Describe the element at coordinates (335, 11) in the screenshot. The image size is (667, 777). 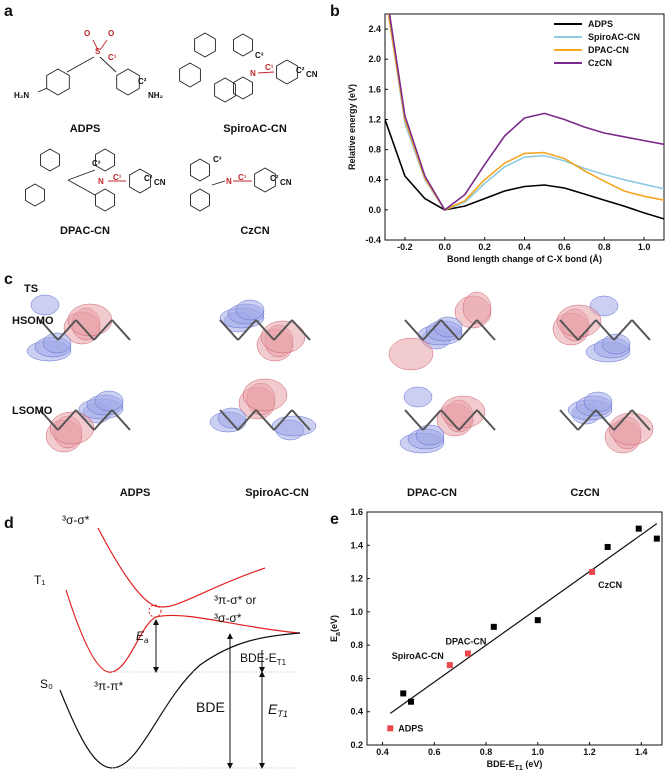
I see `panel-label: b` at that location.